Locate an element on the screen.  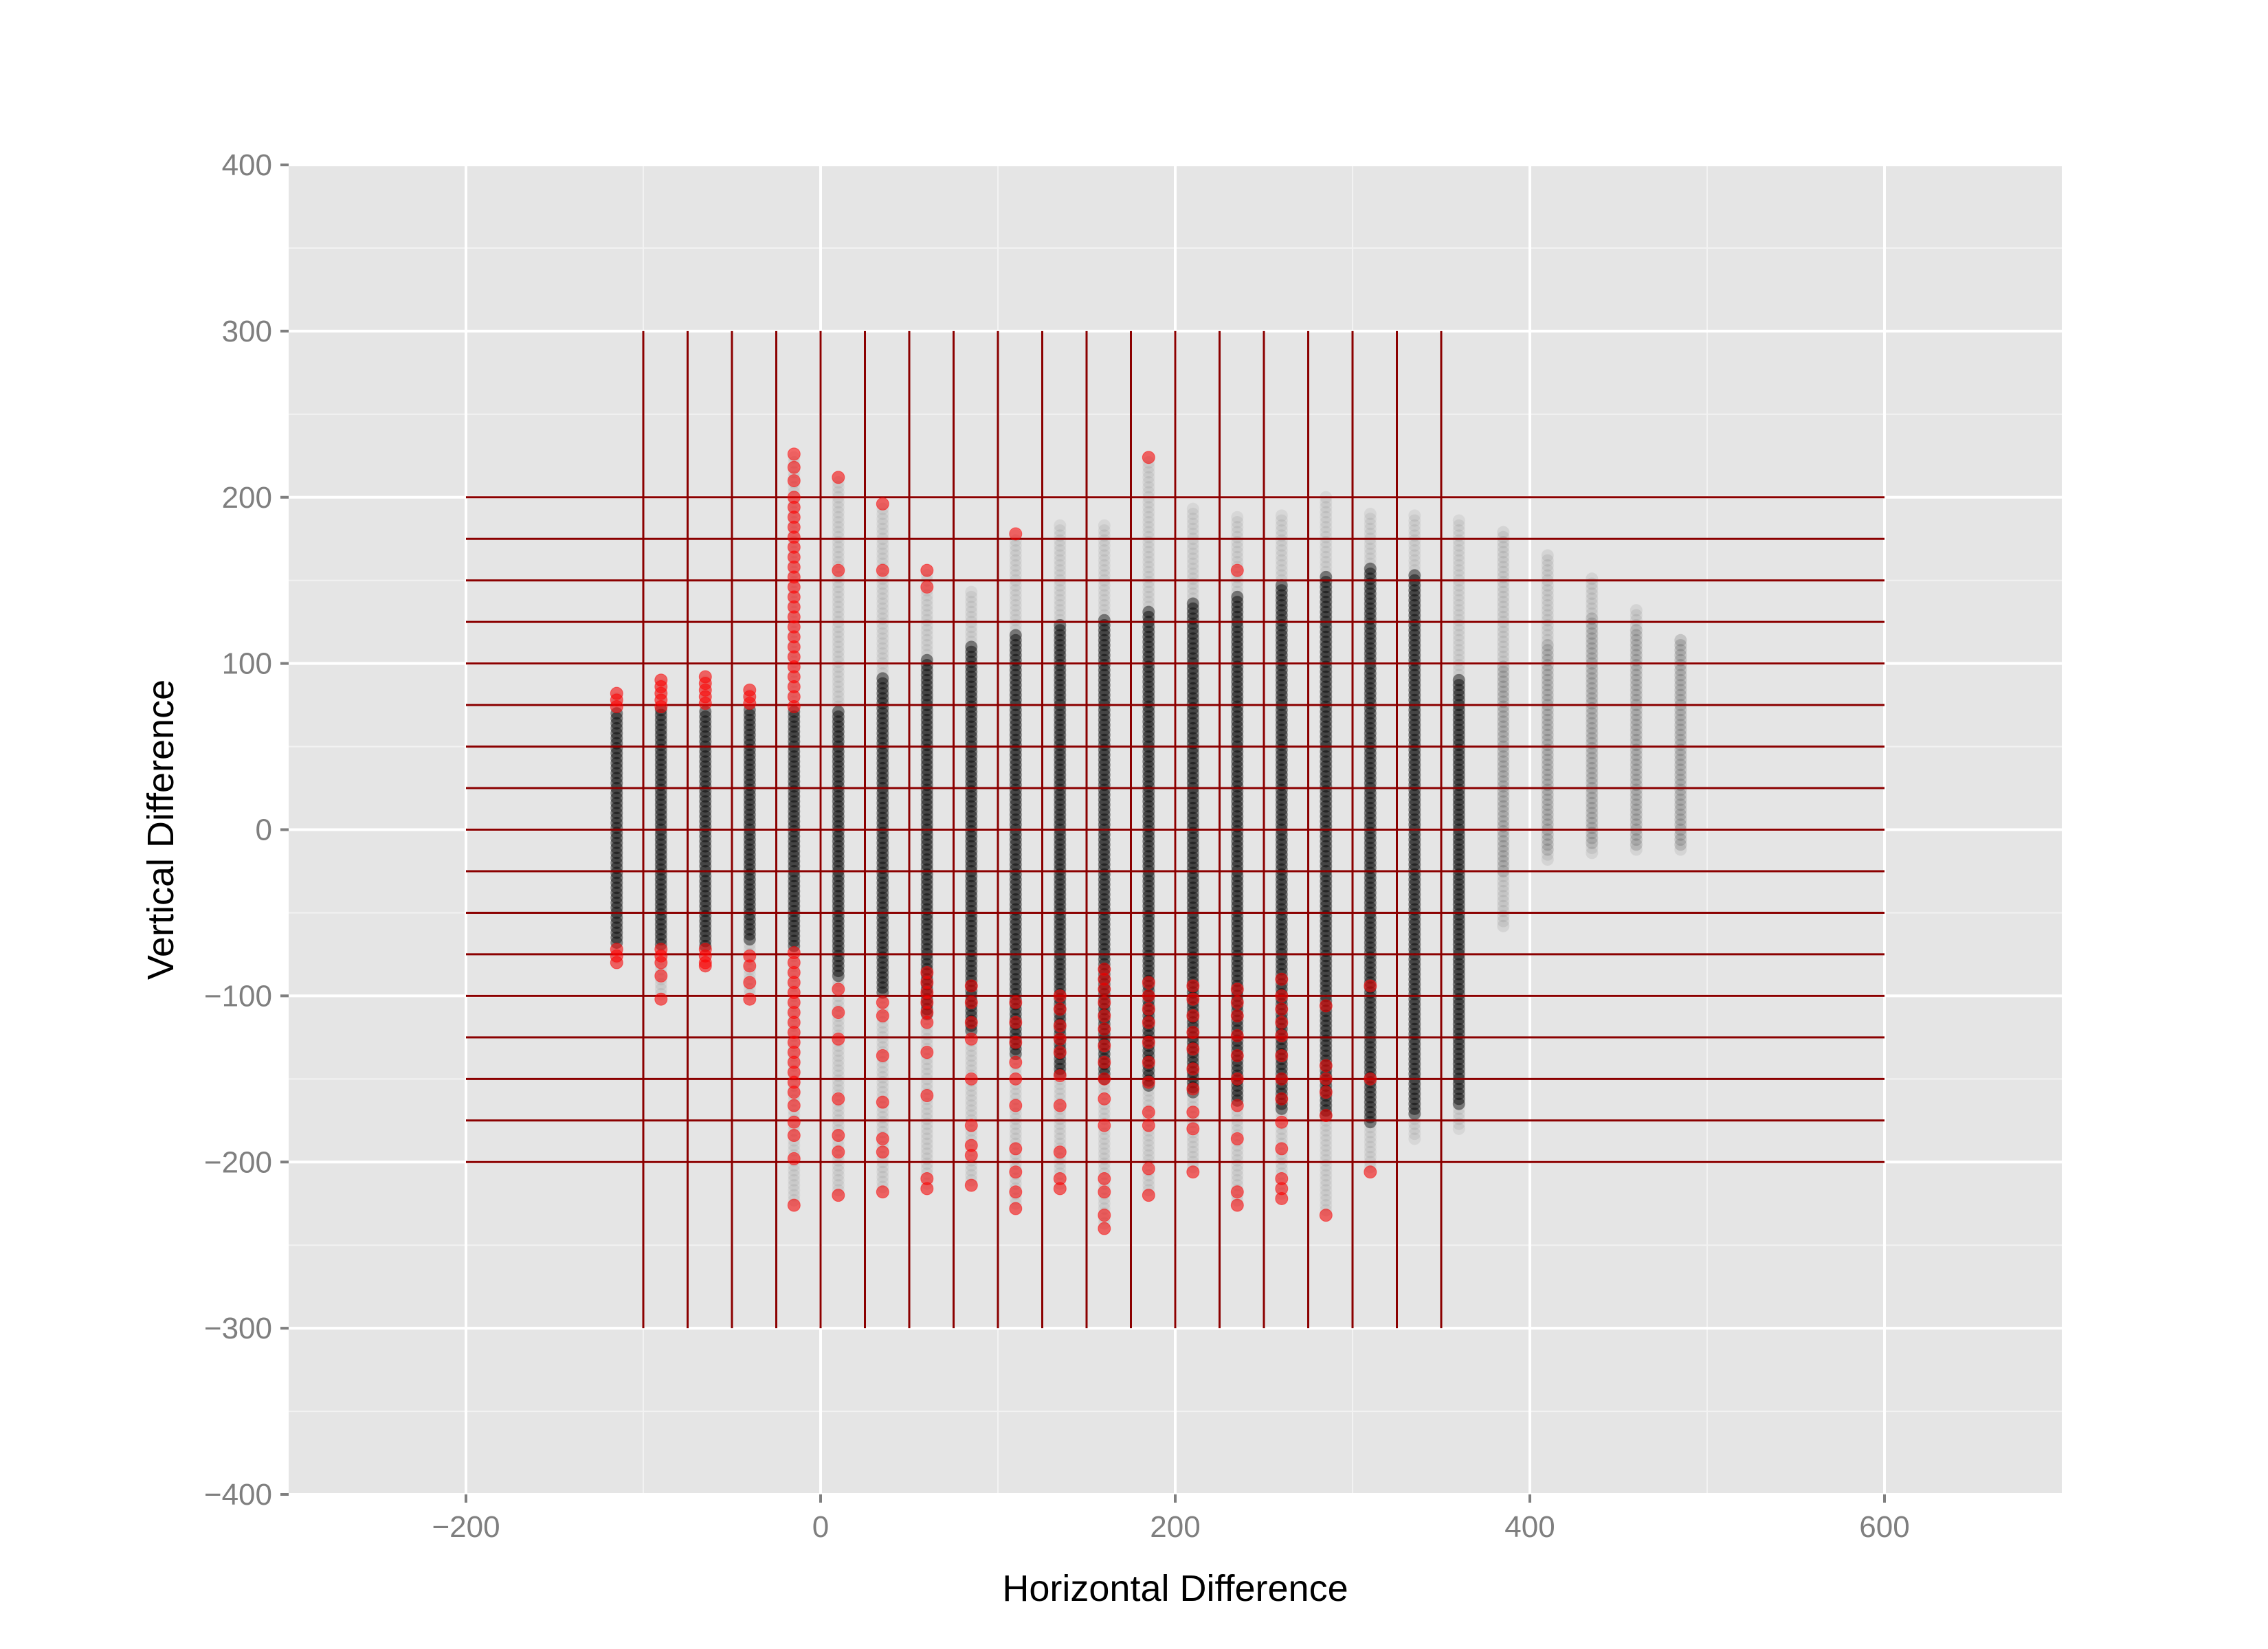
y-tick-label: −100 is located at coordinates (238, 996).